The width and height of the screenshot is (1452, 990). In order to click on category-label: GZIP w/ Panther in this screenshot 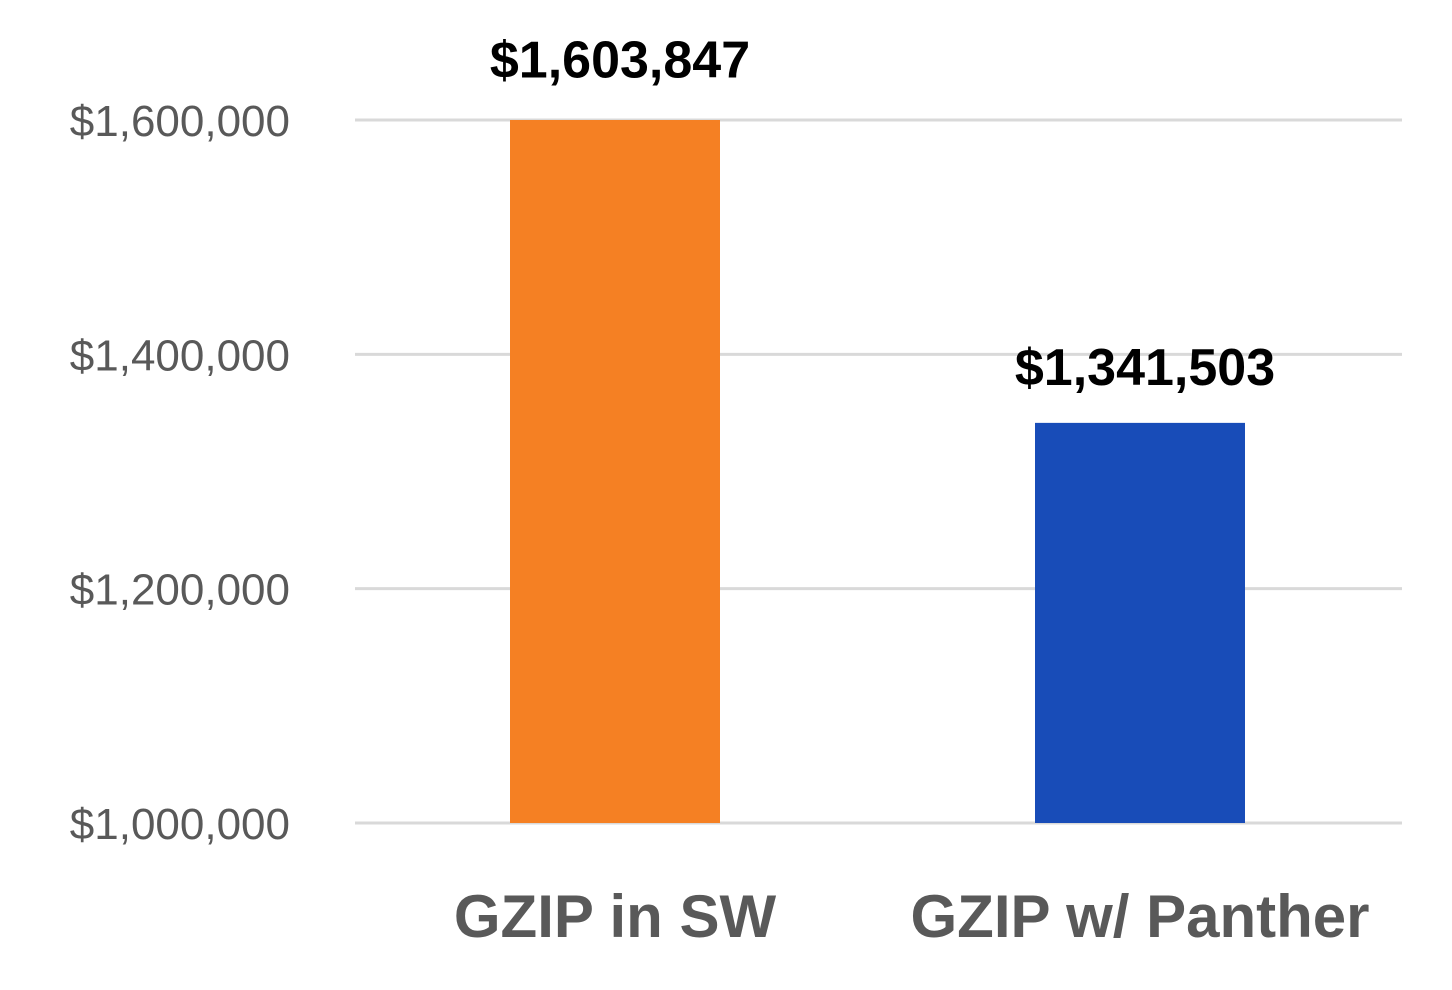, I will do `click(1140, 916)`.